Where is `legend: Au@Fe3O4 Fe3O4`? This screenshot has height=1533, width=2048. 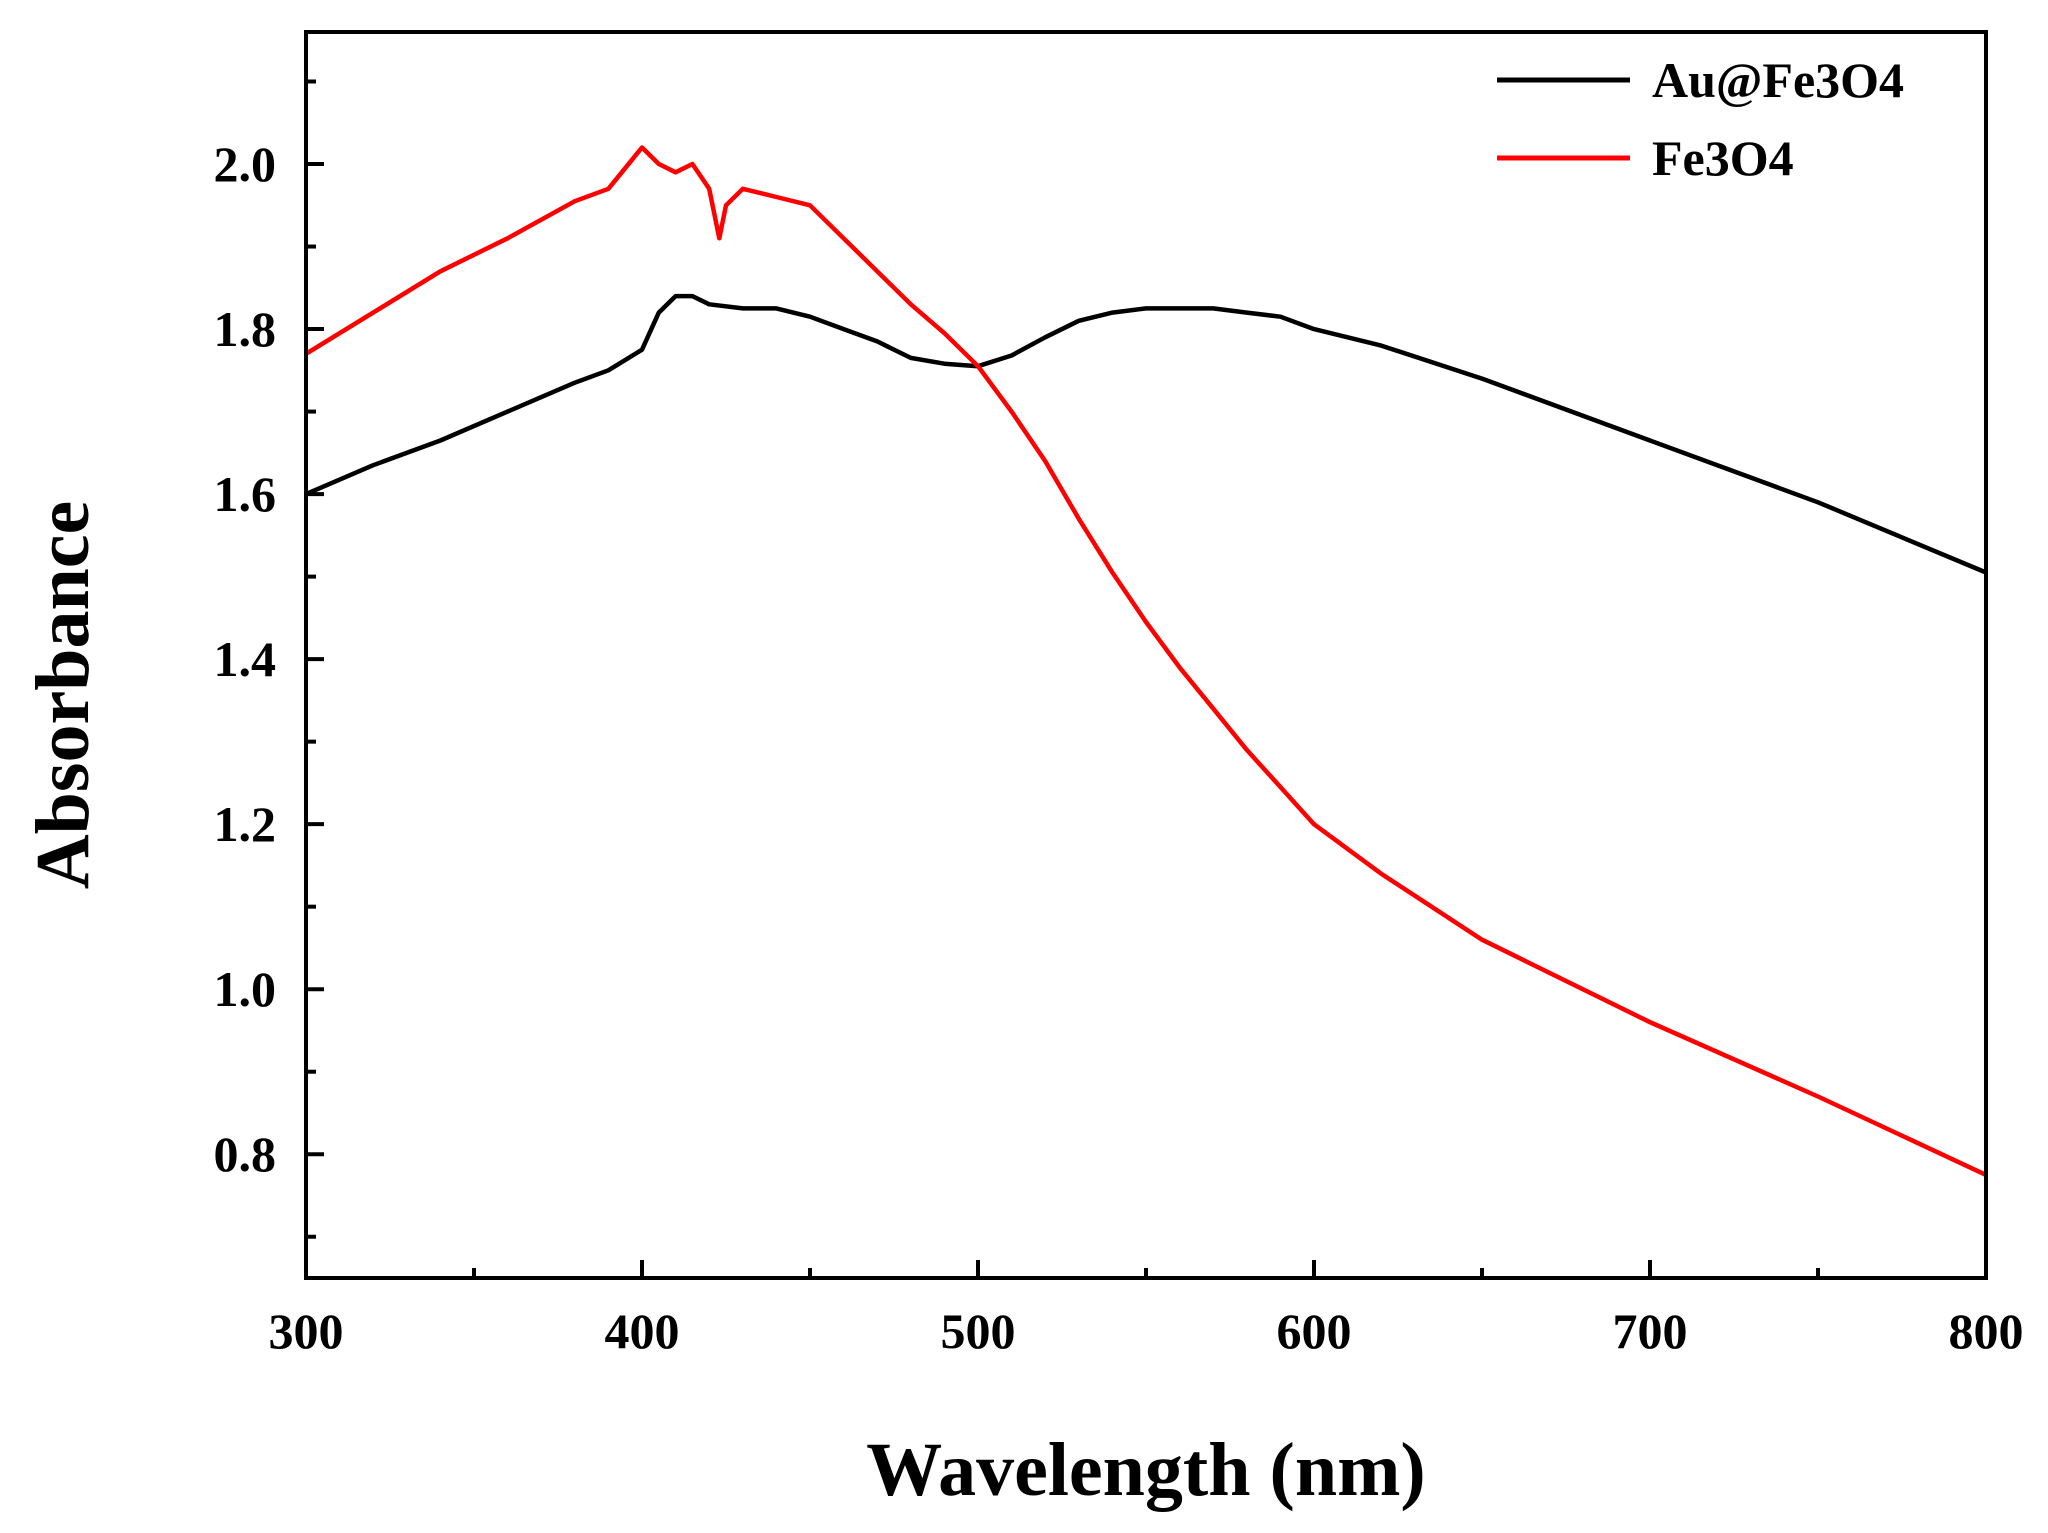
legend: Au@Fe3O4 Fe3O4 is located at coordinates (1700, 119).